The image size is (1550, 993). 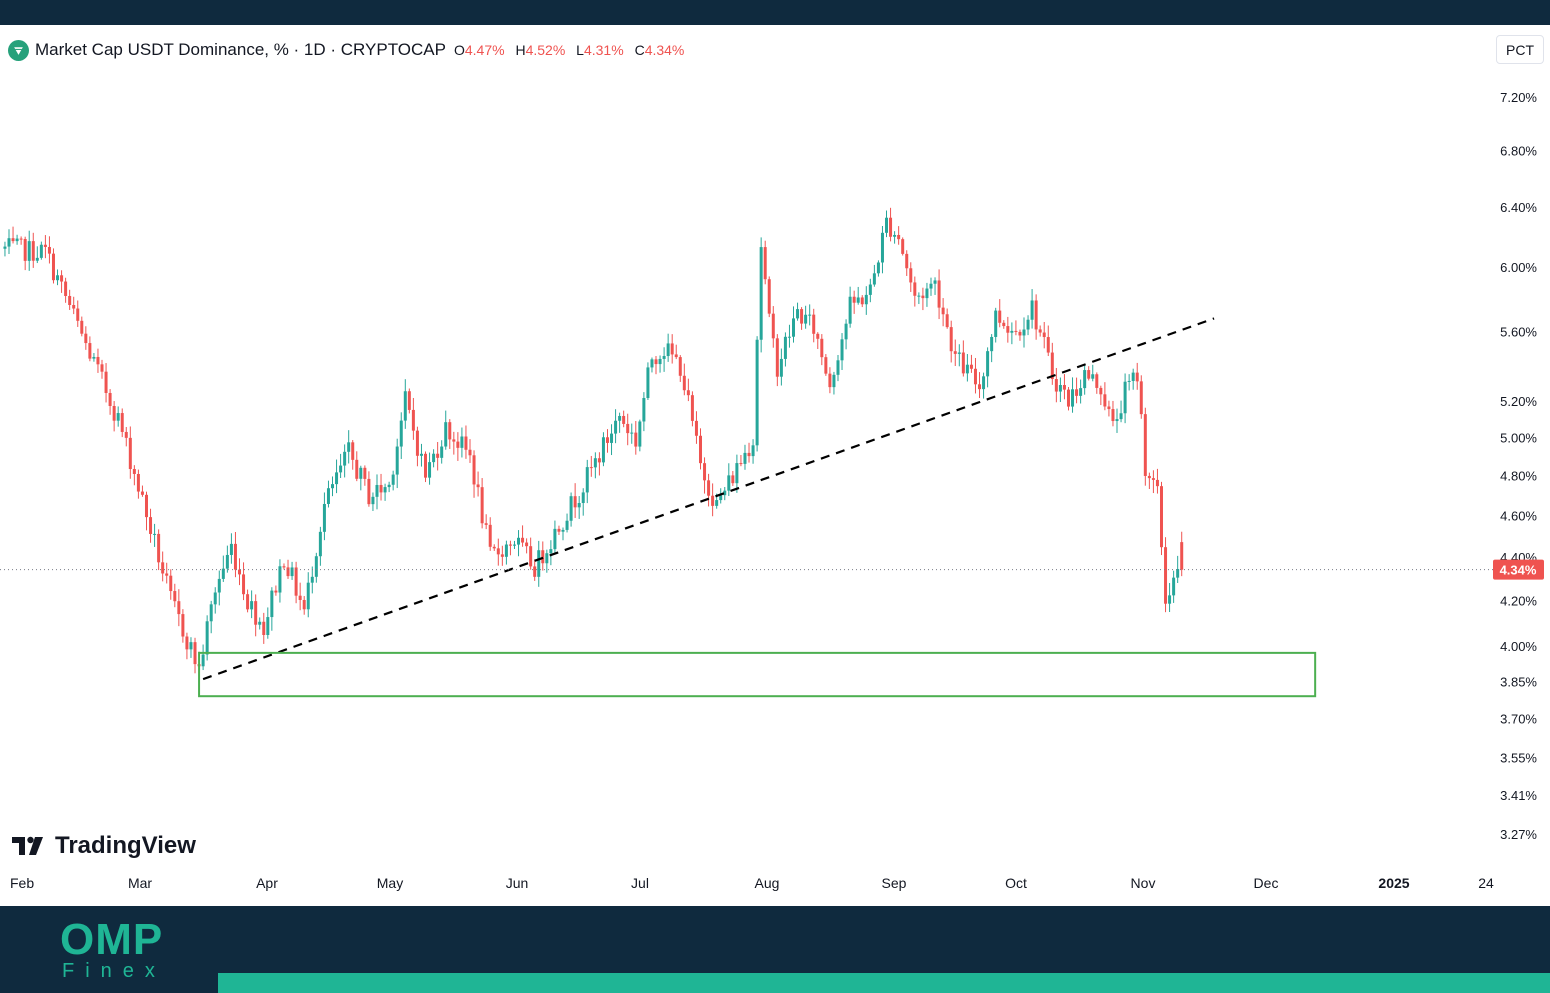 I want to click on x-tick-label: Jul, so click(x=640, y=883).